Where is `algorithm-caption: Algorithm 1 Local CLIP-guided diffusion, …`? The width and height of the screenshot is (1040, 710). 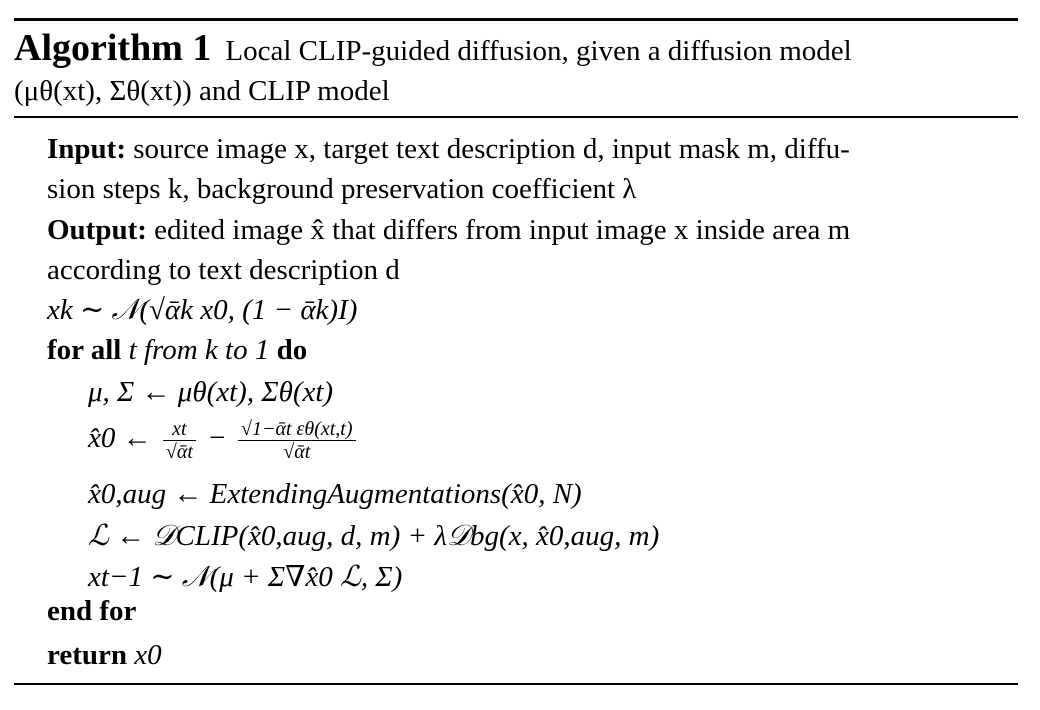
algorithm-caption: Algorithm 1 Local CLIP-guided diffusion, … is located at coordinates (516, 69).